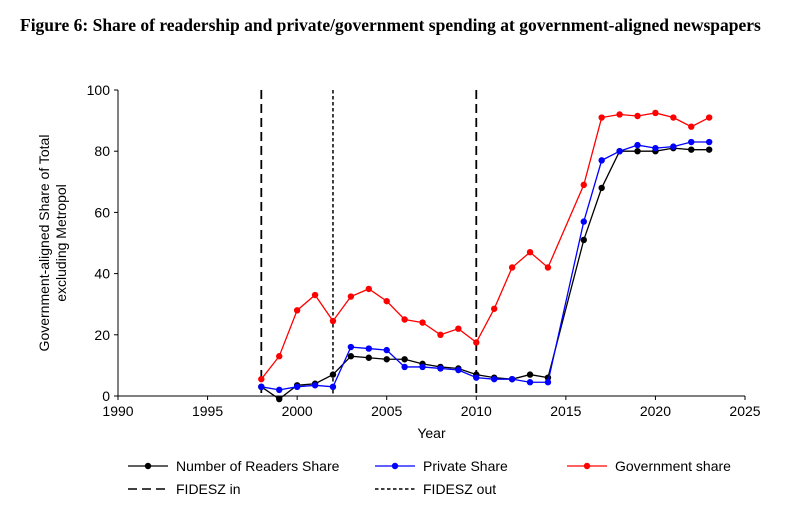 This screenshot has width=810, height=517. What do you see at coordinates (655, 411) in the screenshot?
I see `x-tick-label: 2020` at bounding box center [655, 411].